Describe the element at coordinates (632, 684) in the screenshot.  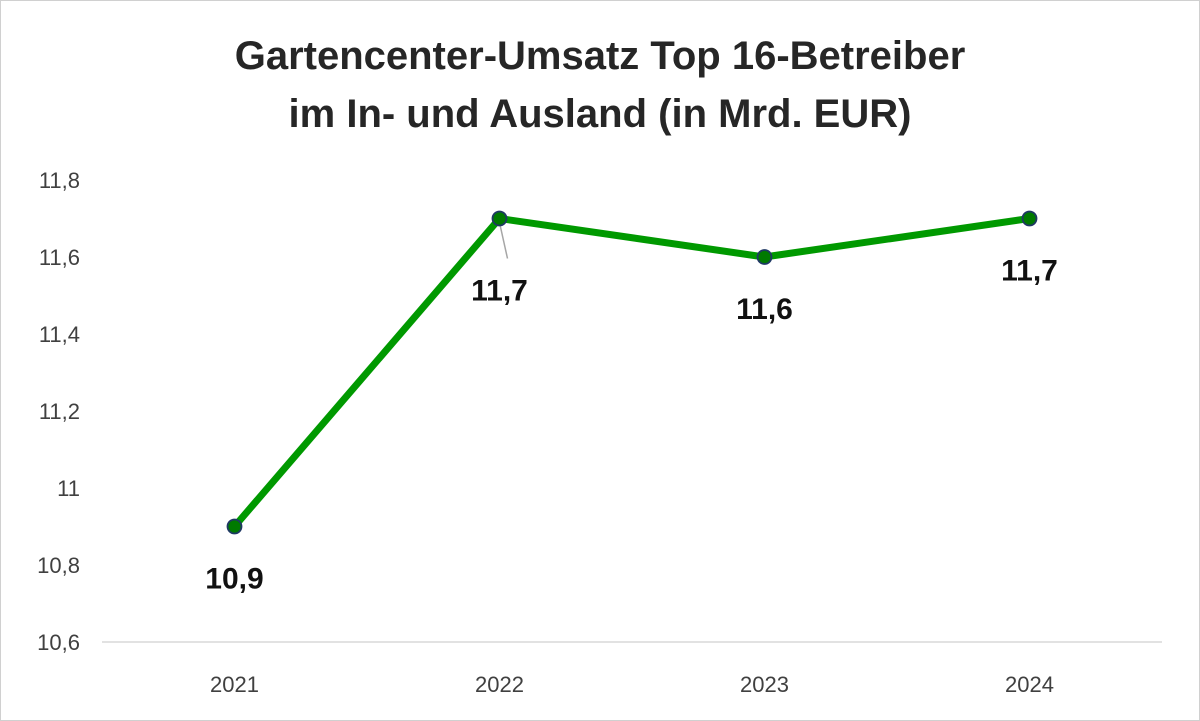
I see `x-axis-ticks: 2021 2022 2023 2024` at that location.